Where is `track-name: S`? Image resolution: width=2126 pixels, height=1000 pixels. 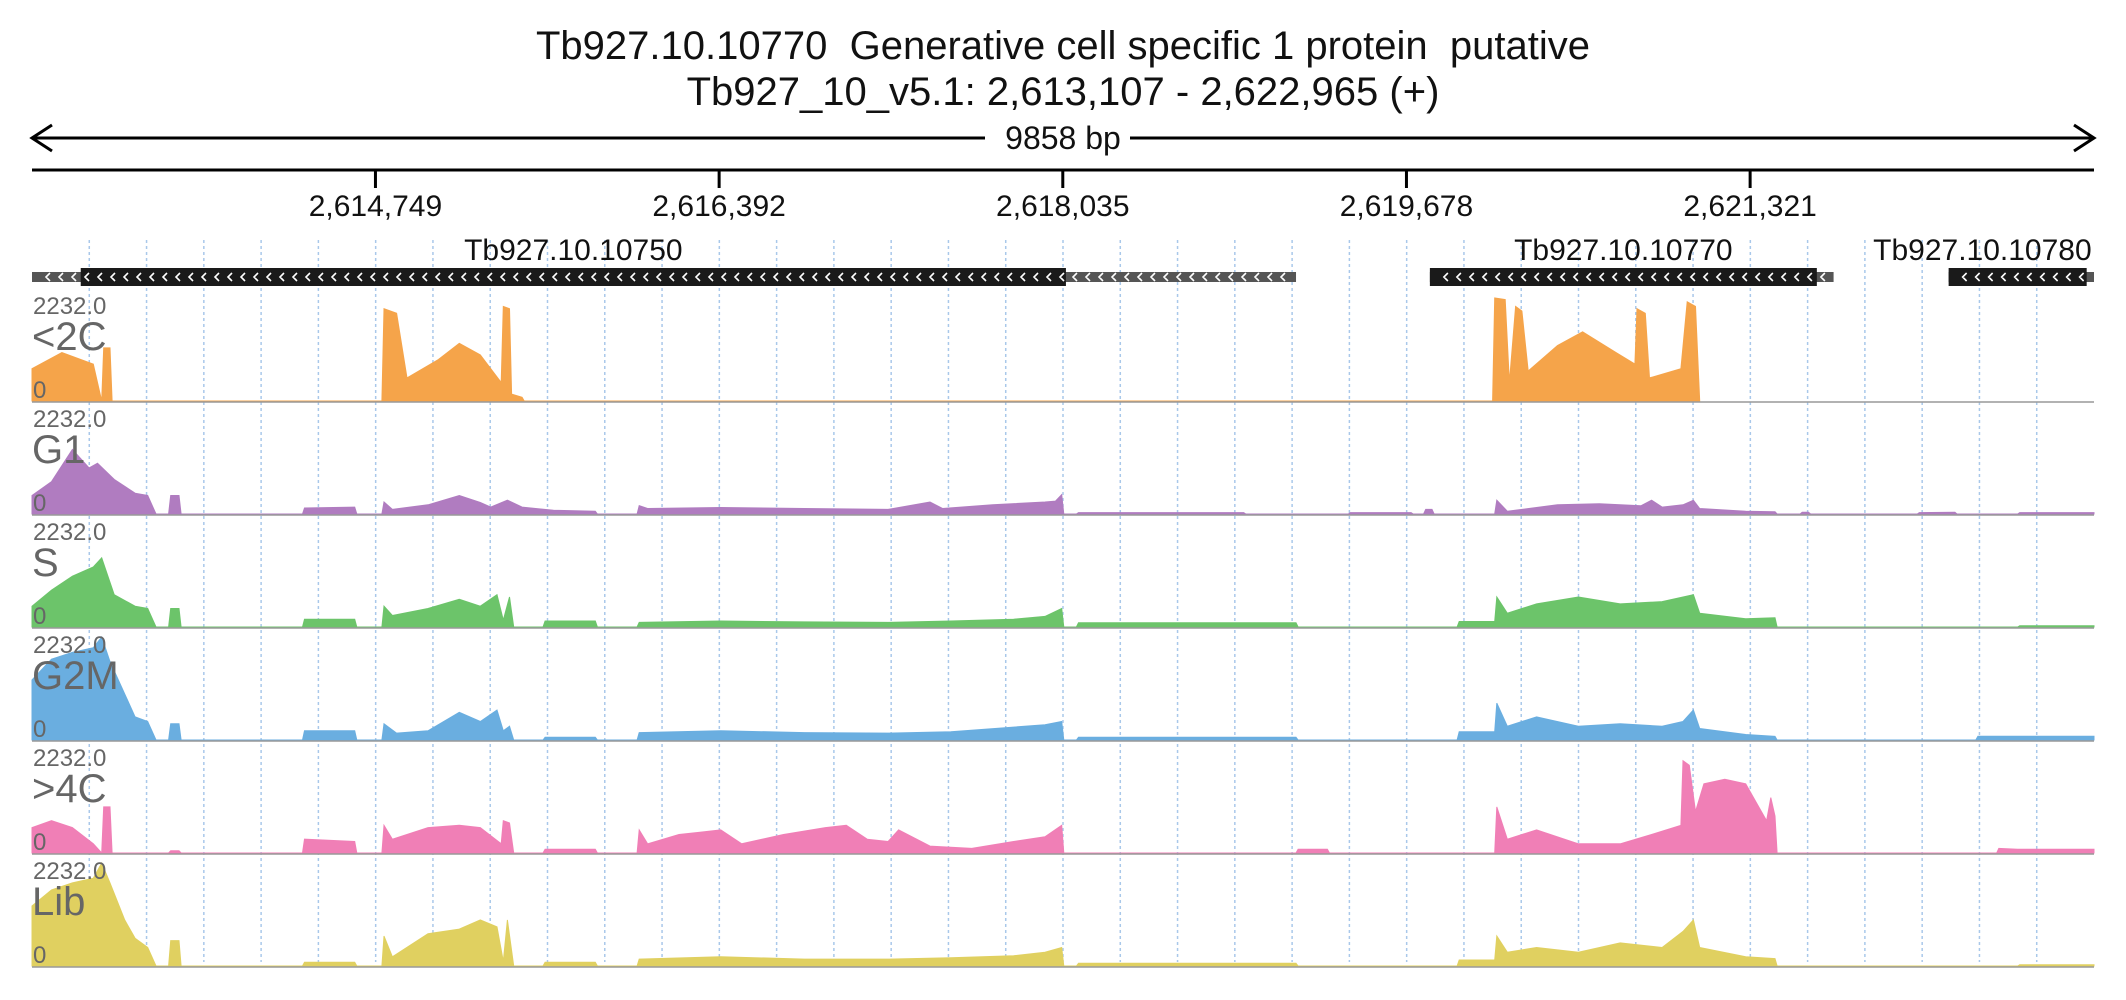 track-name: S is located at coordinates (45, 563).